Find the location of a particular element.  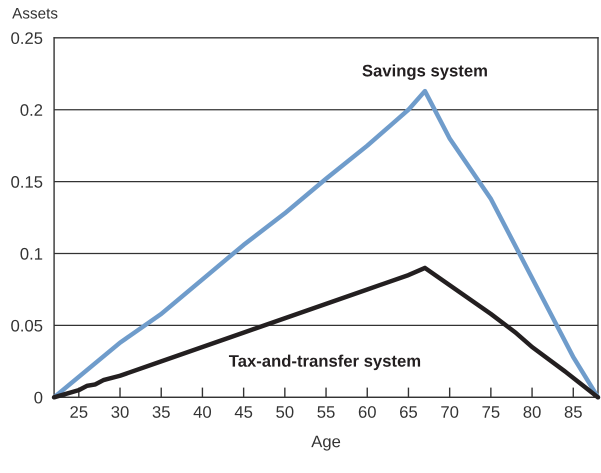

x-tick-label: 75 is located at coordinates (491, 412).